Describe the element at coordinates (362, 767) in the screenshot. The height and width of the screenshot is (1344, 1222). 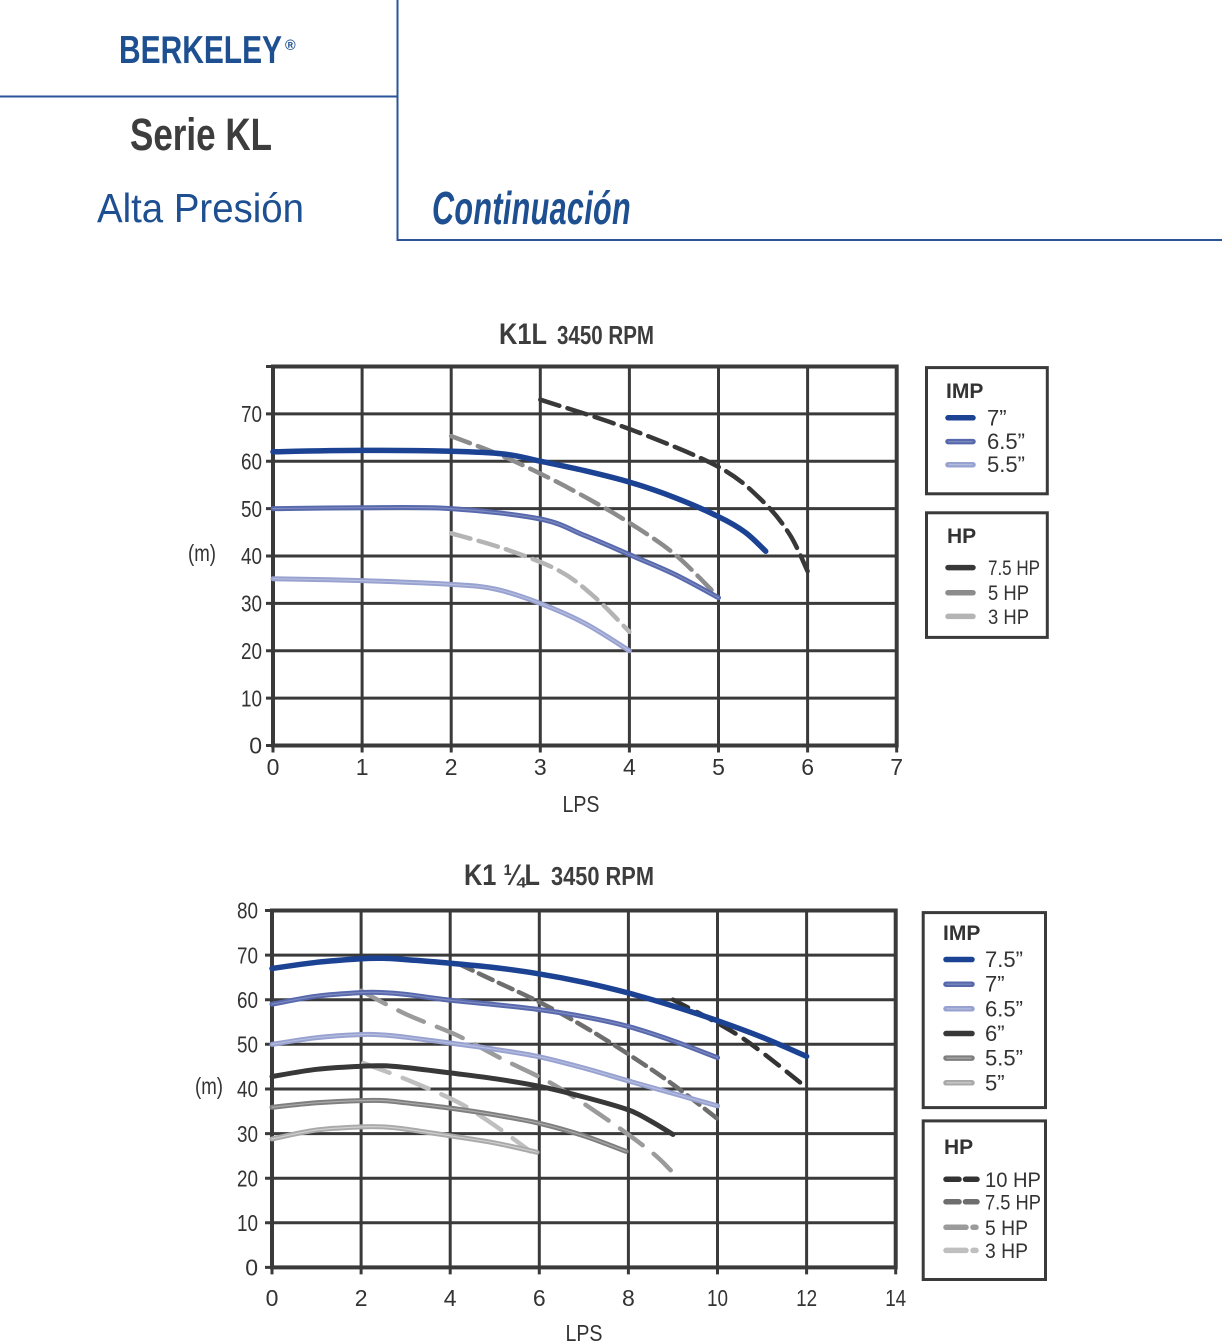
I see `svg-text: 1` at that location.